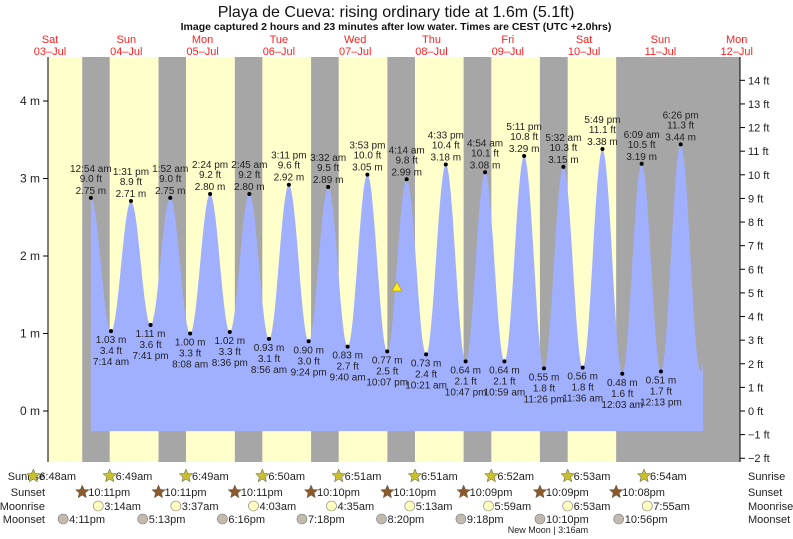 The height and width of the screenshot is (539, 793). Describe the element at coordinates (426, 363) in the screenshot. I see `low-tide-height-m: 0.73 m` at that location.